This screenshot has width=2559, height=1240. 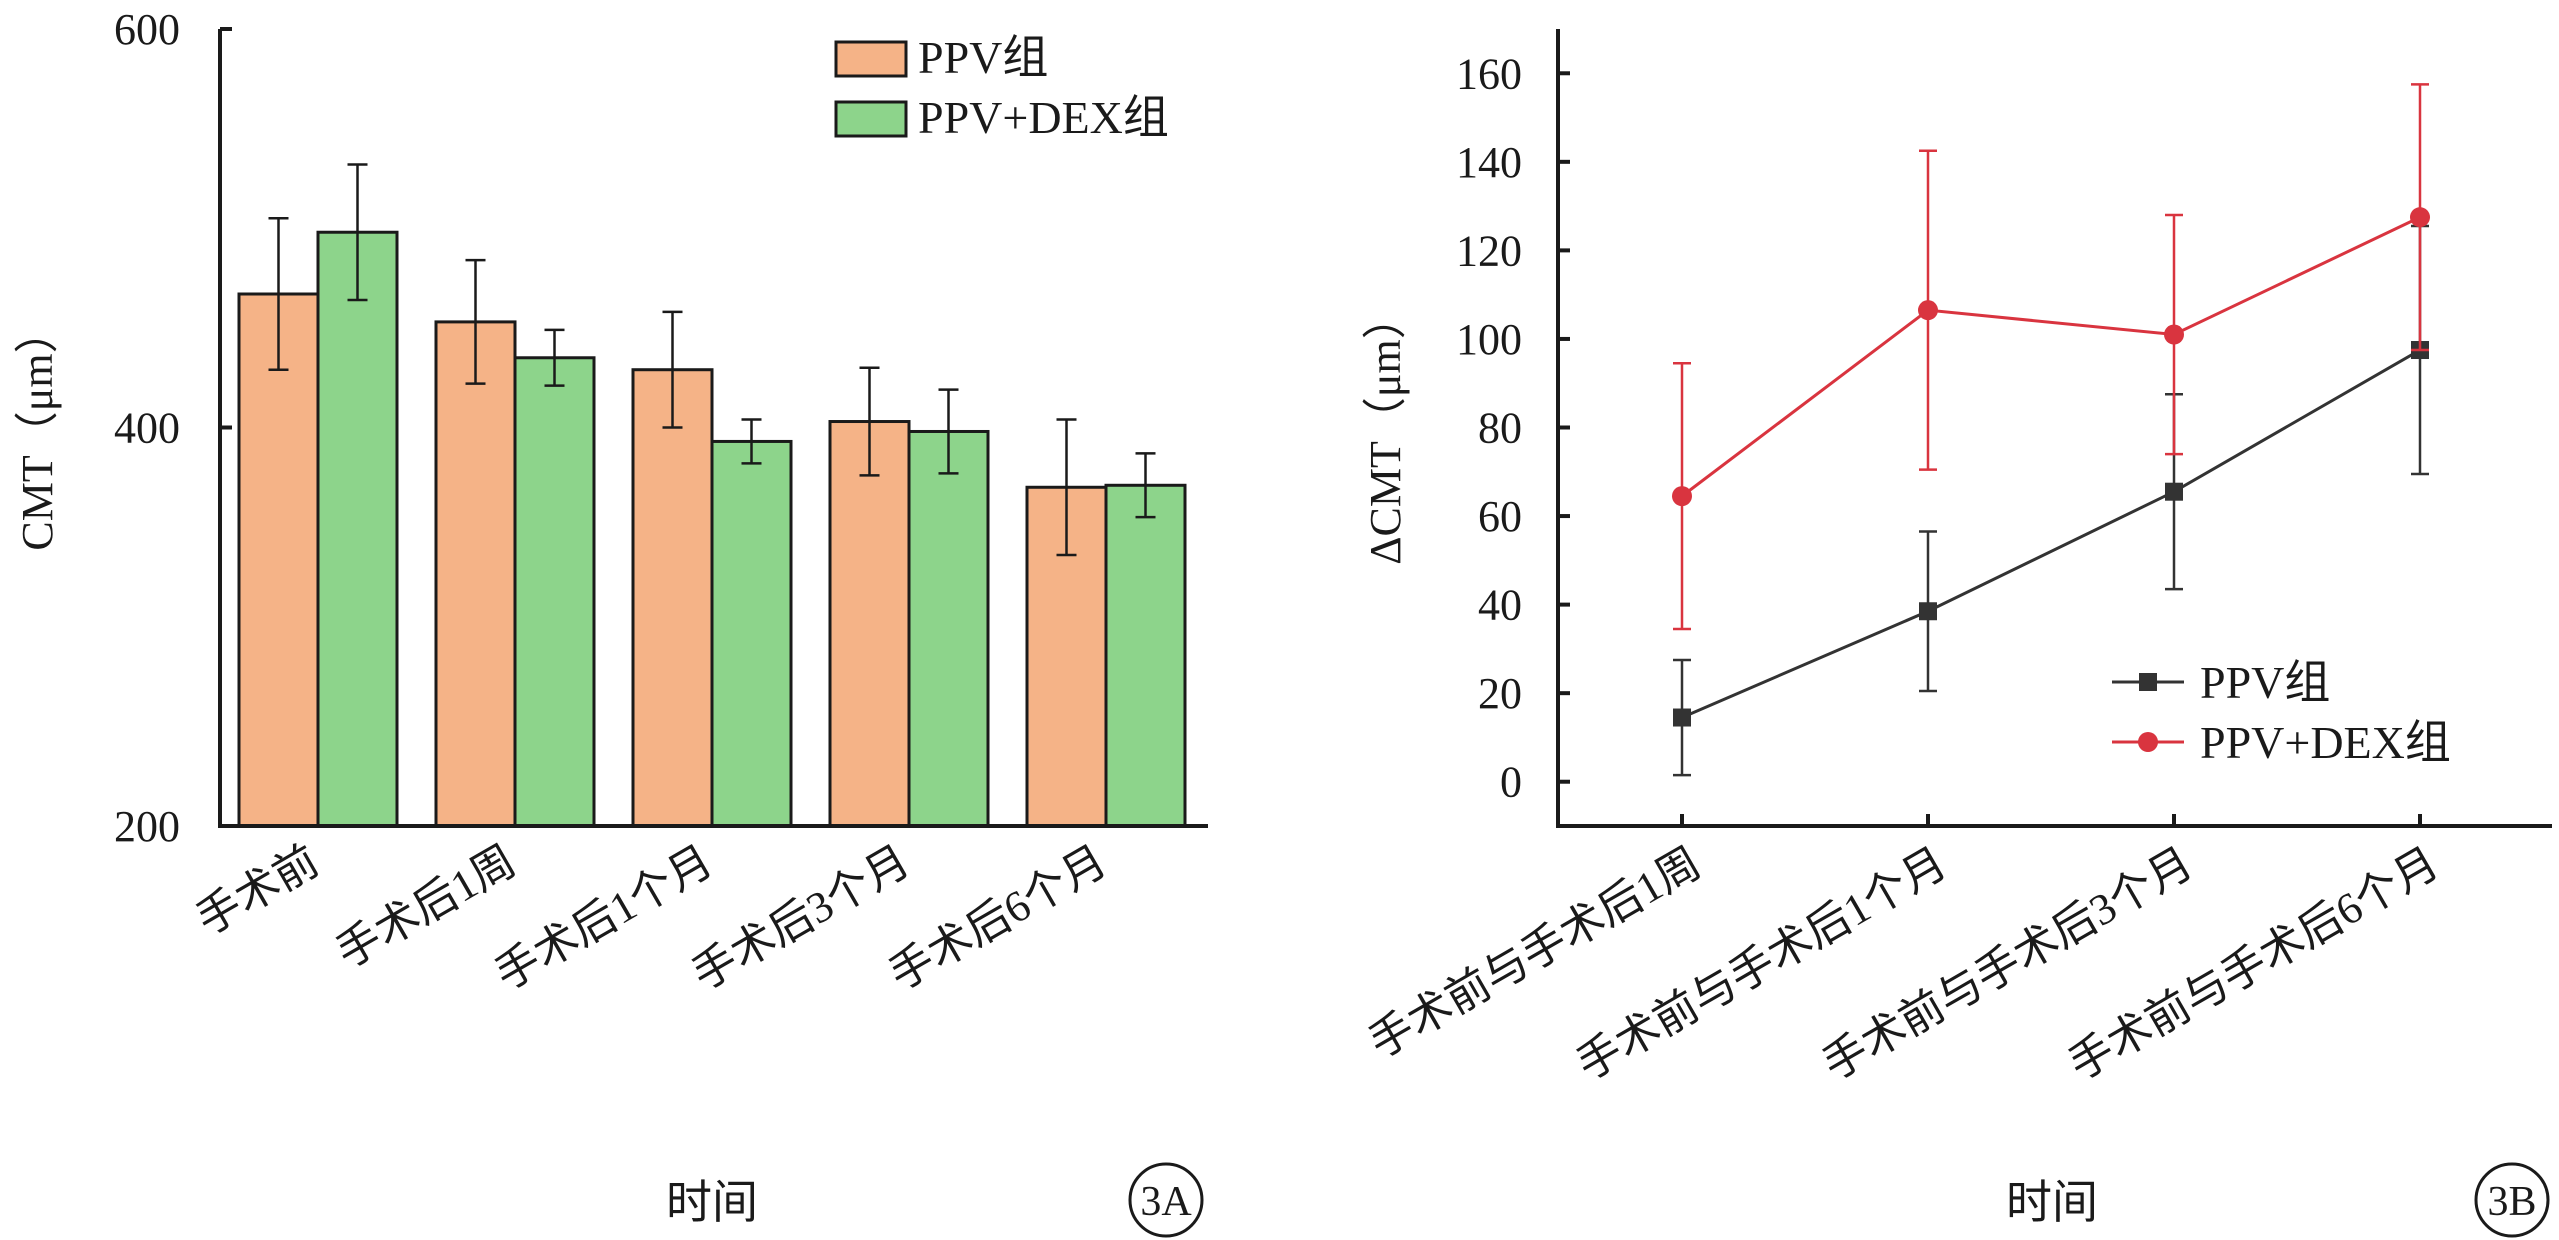 I want to click on x-tick-label: 手术后6个月, so click(x=998, y=917).